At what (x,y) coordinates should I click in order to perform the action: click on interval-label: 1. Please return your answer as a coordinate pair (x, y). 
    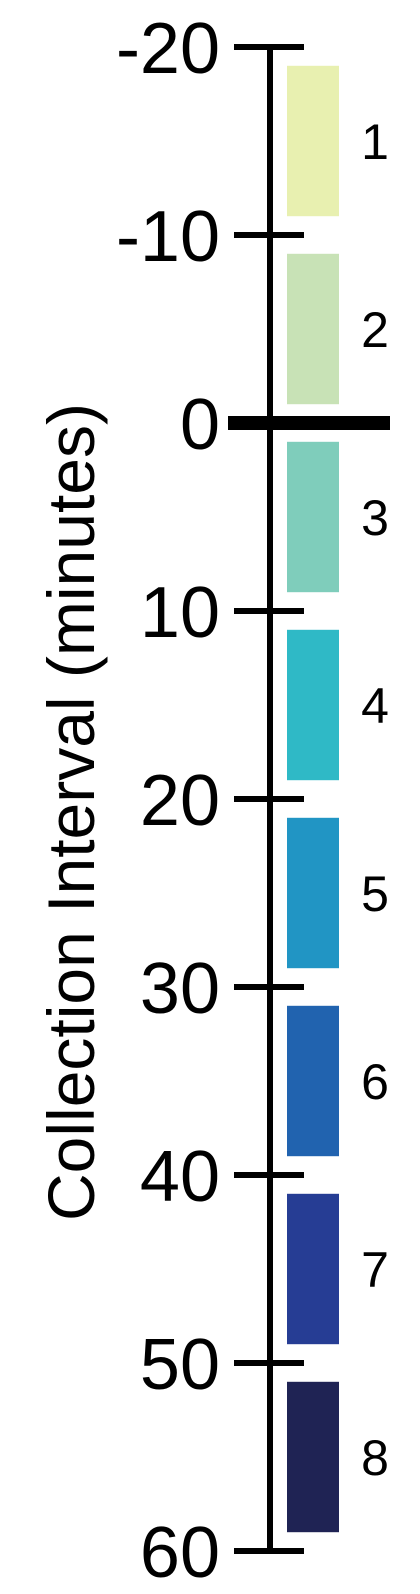
    Looking at the image, I should click on (375, 142).